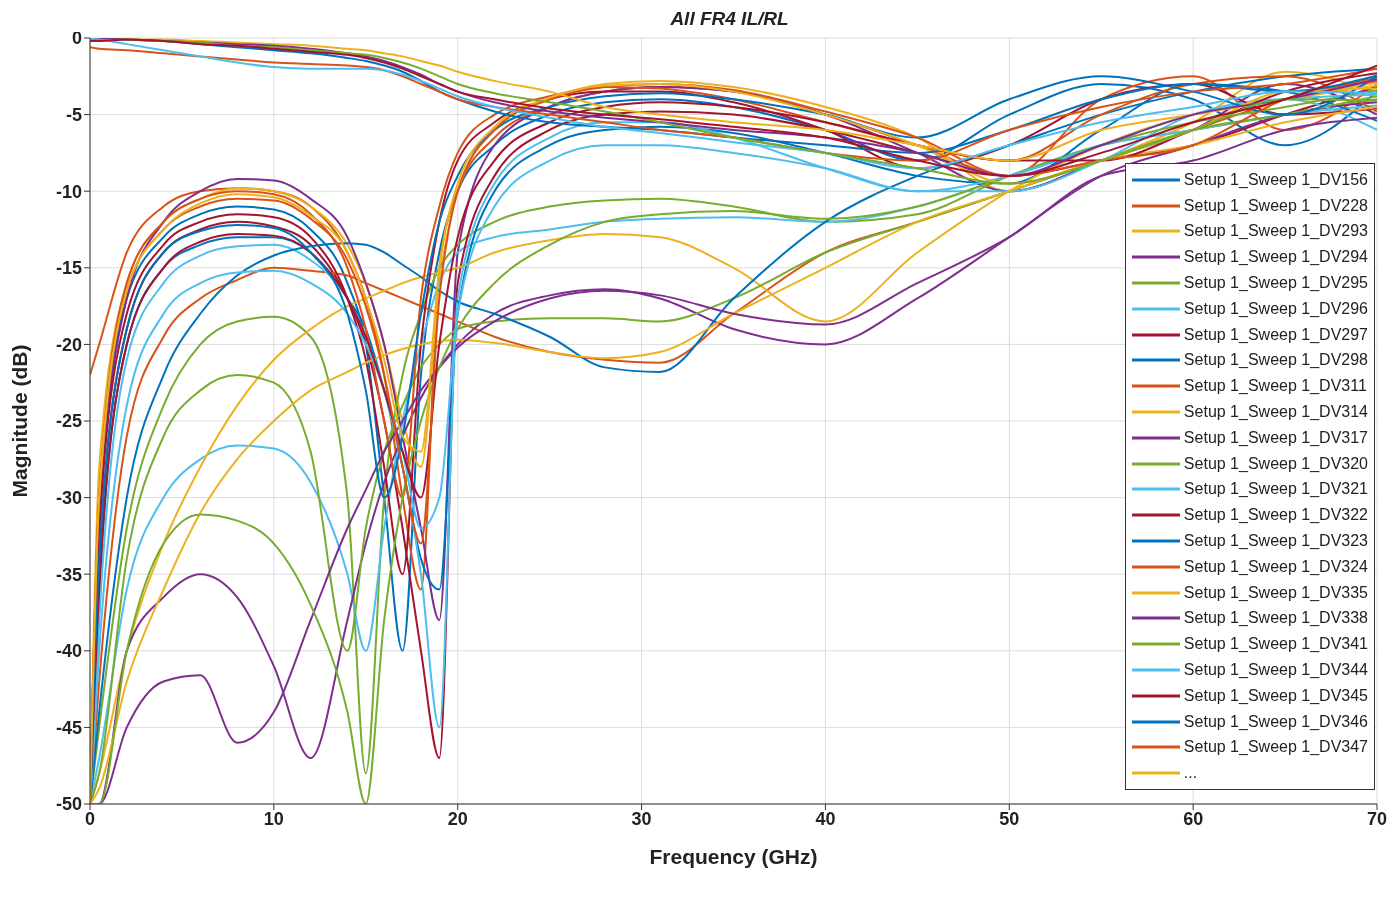 The width and height of the screenshot is (1399, 908). Describe the element at coordinates (1275, 386) in the screenshot. I see `legend-label: Setup 1_Sweep 1_DV311` at that location.